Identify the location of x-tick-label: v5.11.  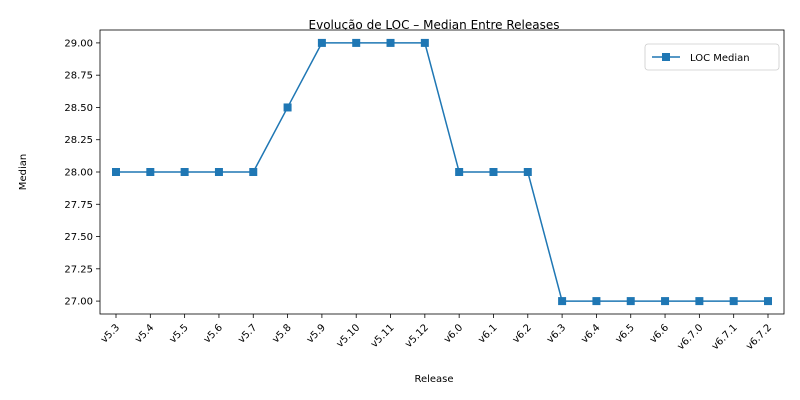
(383, 336).